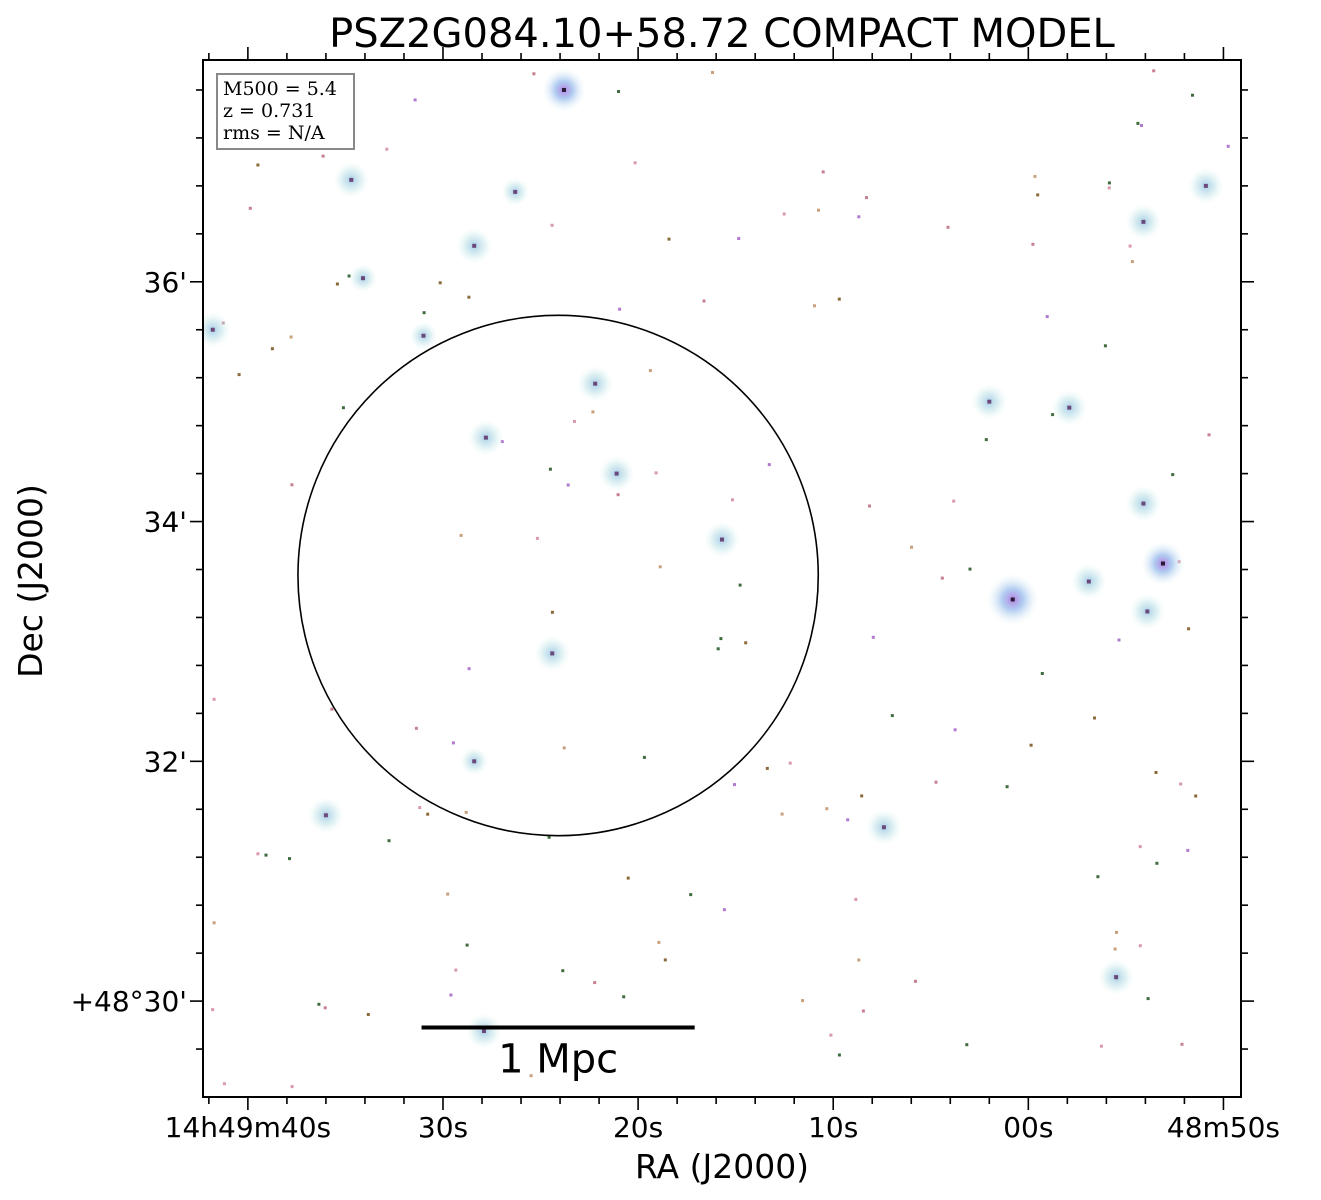  Describe the element at coordinates (269, 111) in the screenshot. I see `info-redshift: z = 0.731` at that location.